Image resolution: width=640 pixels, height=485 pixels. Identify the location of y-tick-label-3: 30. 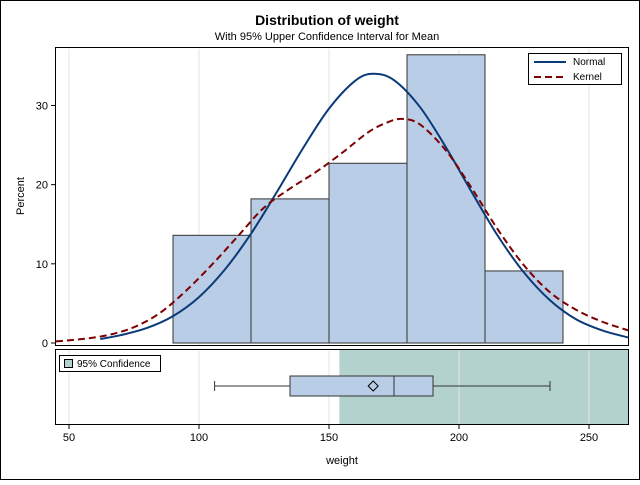
(42, 106).